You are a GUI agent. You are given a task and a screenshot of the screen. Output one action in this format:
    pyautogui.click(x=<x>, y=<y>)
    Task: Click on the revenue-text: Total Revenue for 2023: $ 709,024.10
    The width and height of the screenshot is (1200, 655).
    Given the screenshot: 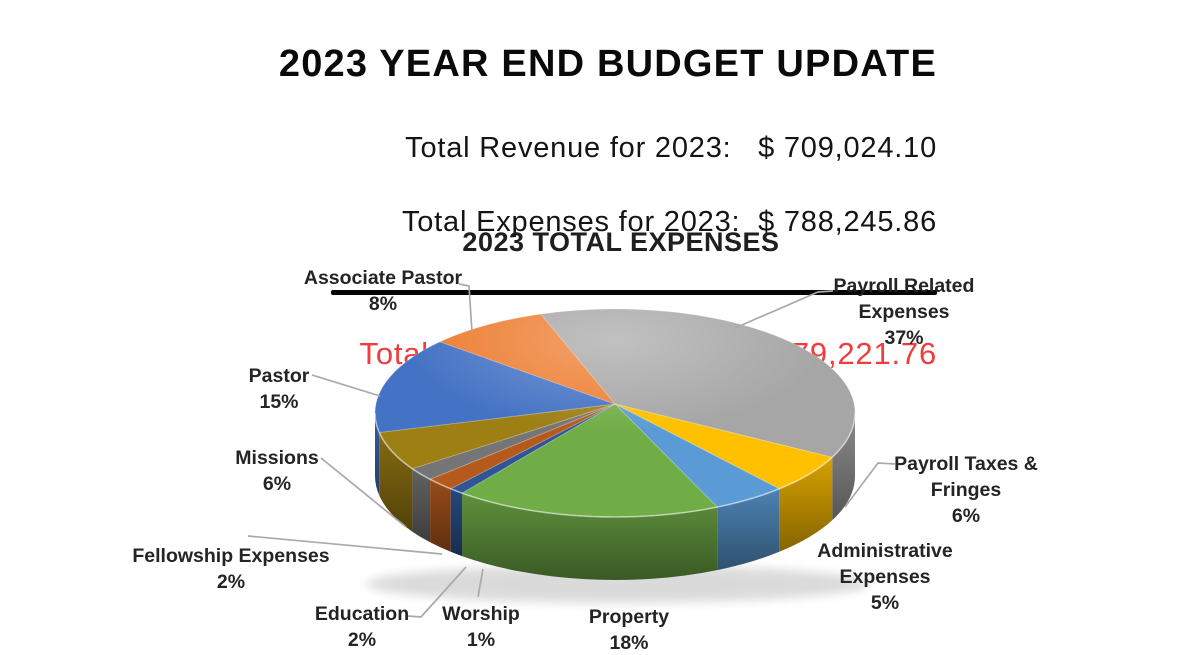 What is the action you would take?
    pyautogui.click(x=671, y=148)
    